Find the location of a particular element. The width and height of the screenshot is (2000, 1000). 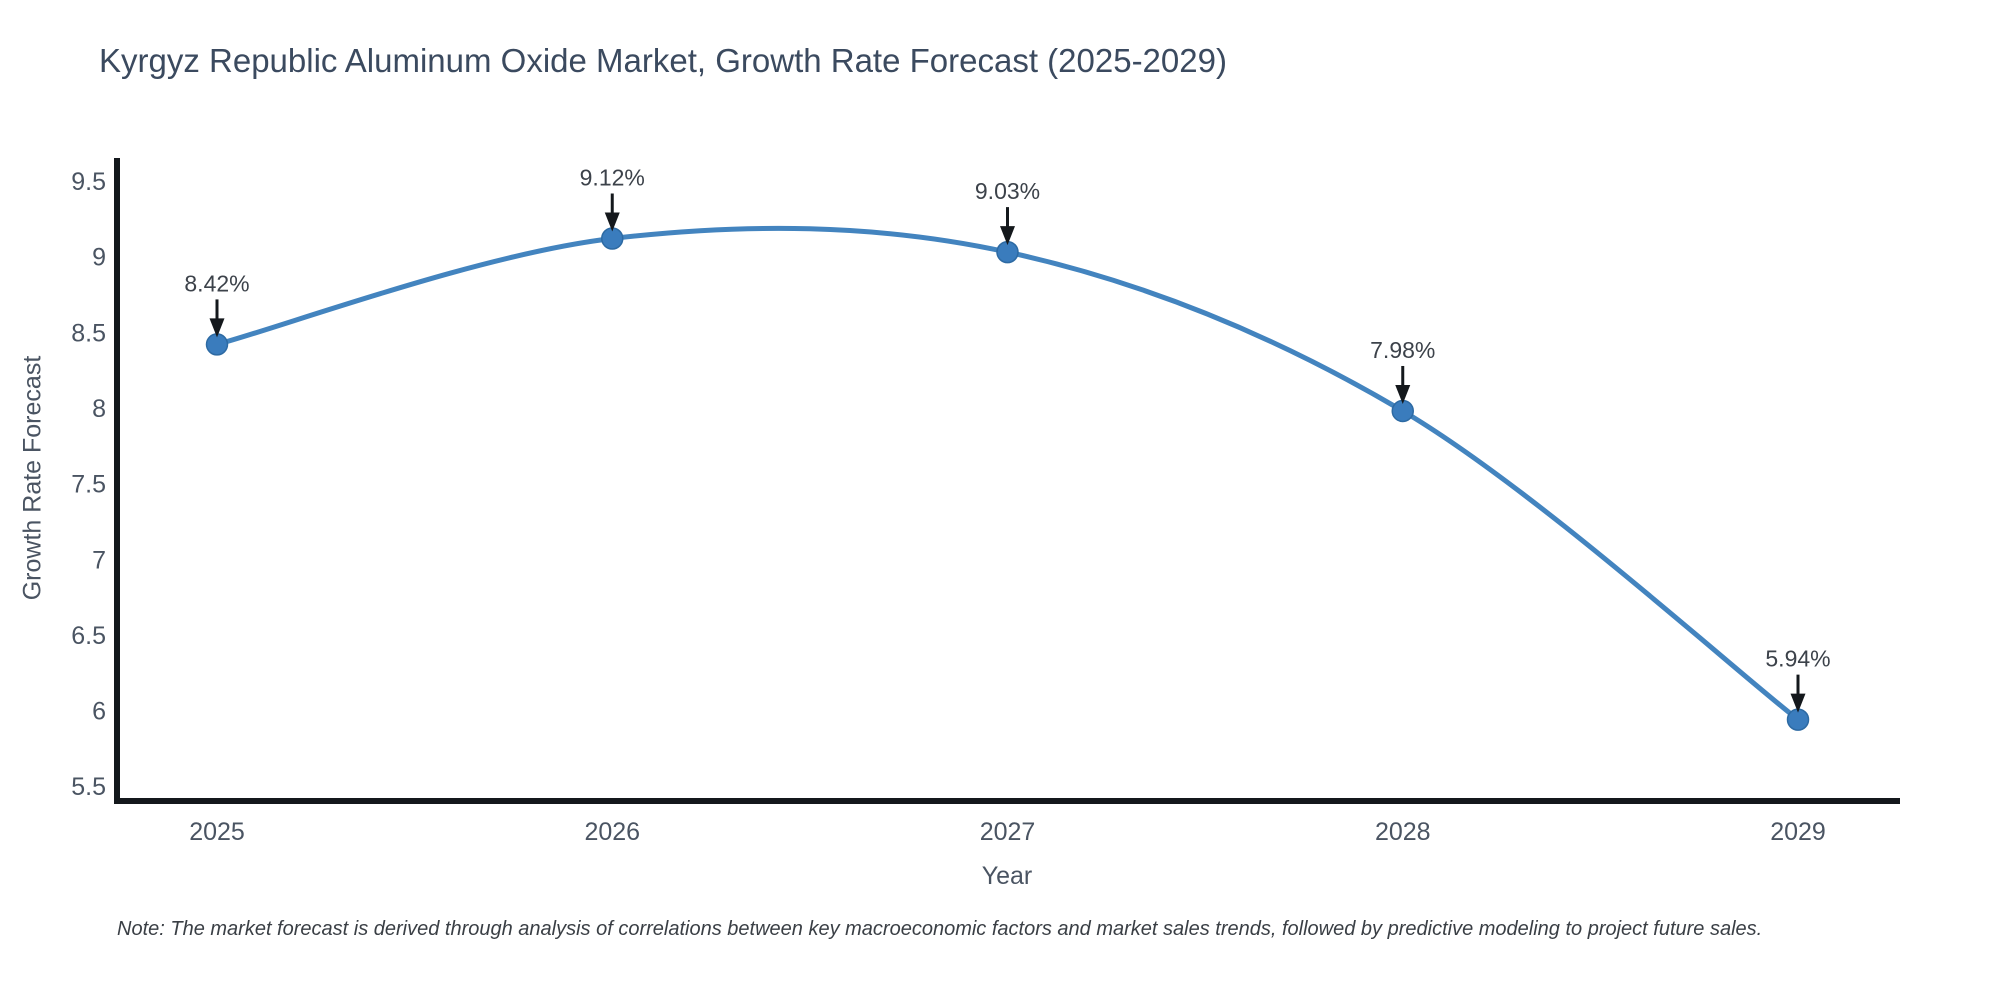

y-tick-9: 9 is located at coordinates (99, 258).